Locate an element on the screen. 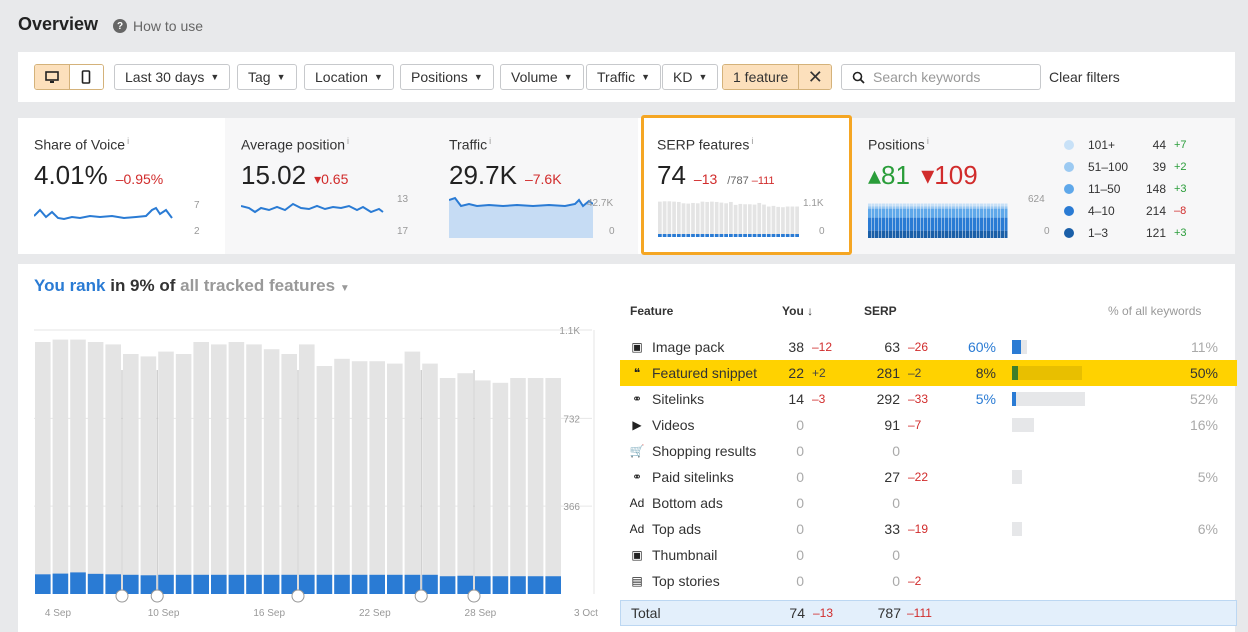 Image resolution: width=1248 pixels, height=632 pixels. feature-filter-button: 1 feature is located at coordinates (761, 77).